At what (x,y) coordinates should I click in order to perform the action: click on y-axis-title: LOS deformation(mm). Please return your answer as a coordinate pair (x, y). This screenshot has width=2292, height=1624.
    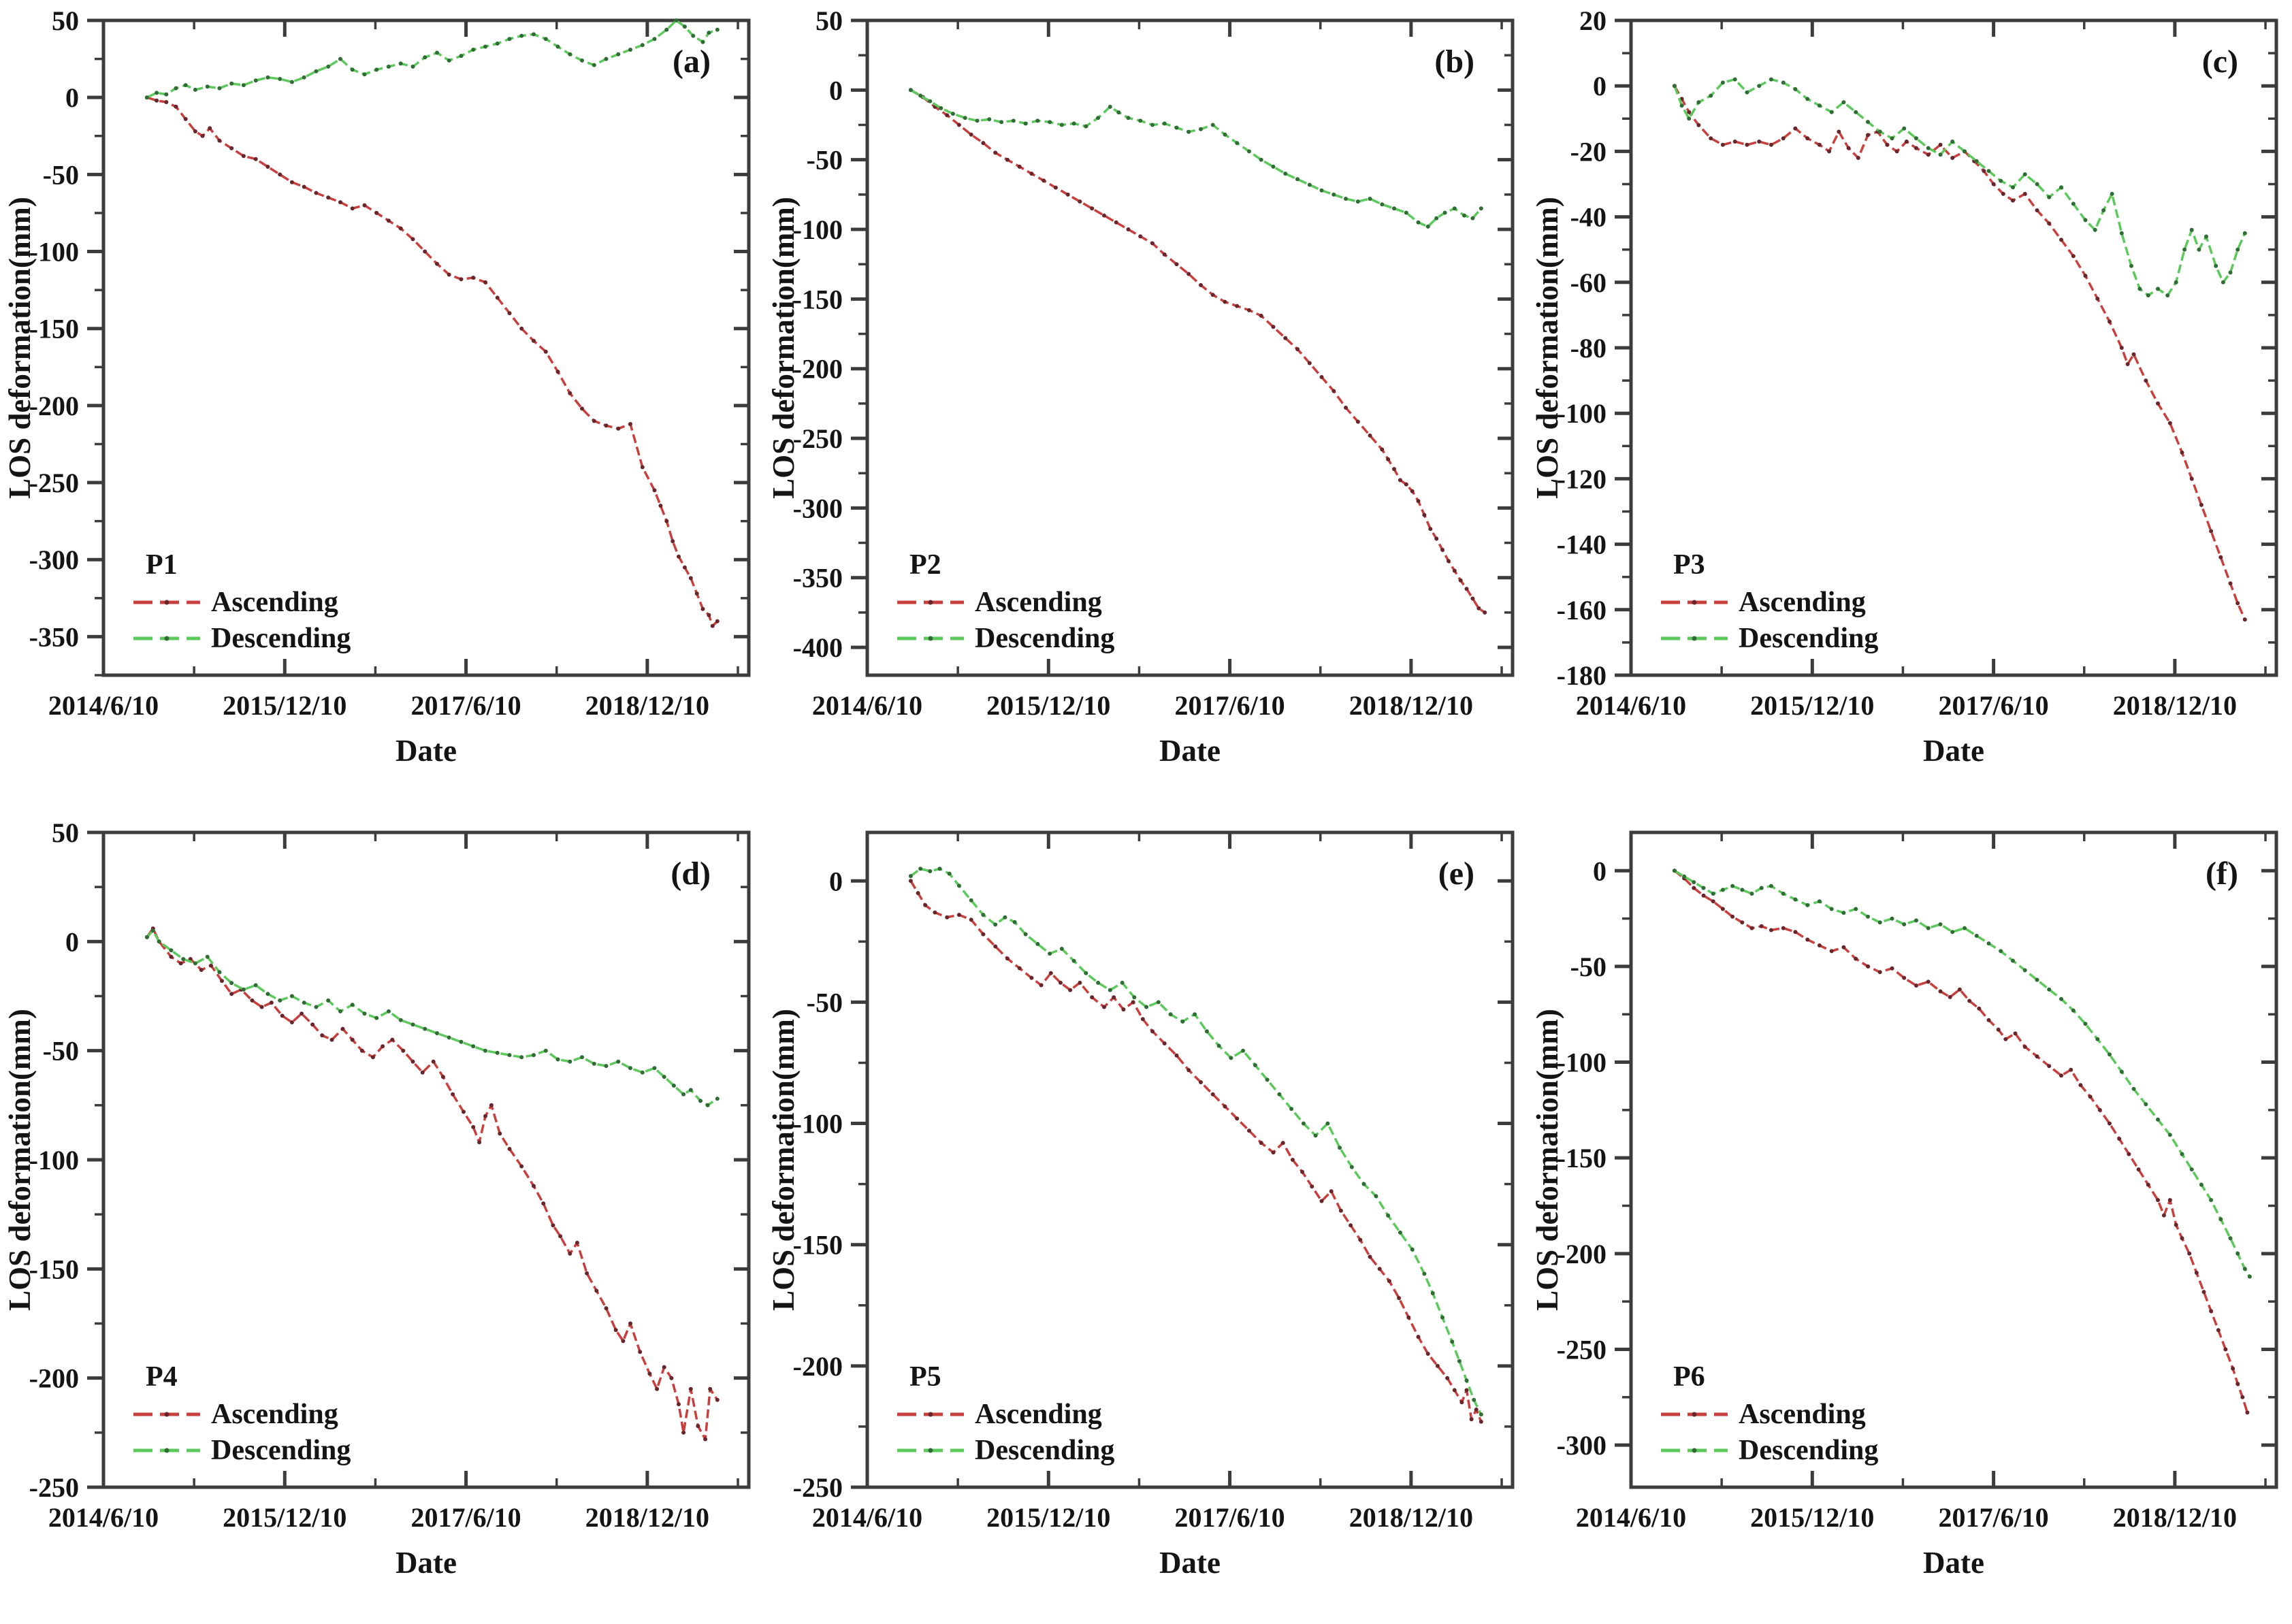
    Looking at the image, I should click on (20, 1160).